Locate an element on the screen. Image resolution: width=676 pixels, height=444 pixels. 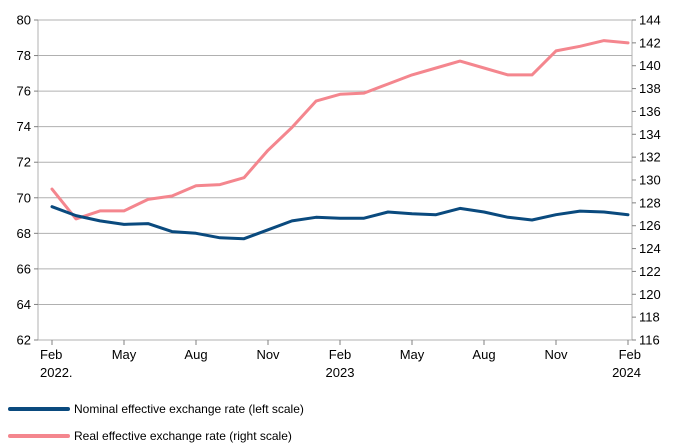
left-tick-label: 66 is located at coordinates (24, 268).